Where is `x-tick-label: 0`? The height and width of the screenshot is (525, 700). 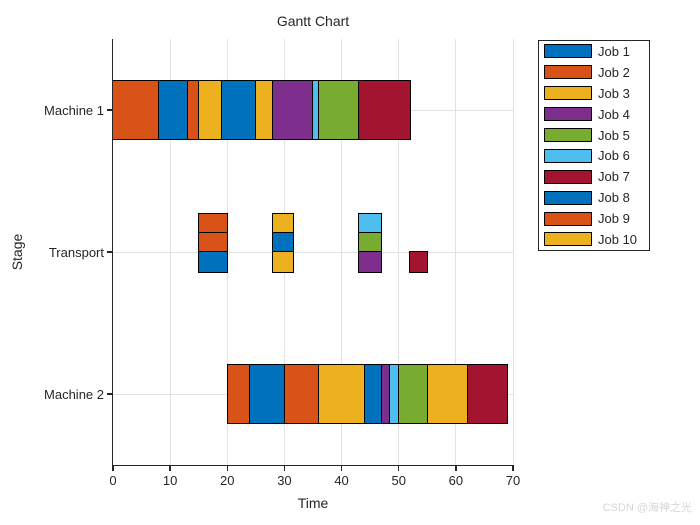
x-tick-label: 0 is located at coordinates (113, 480).